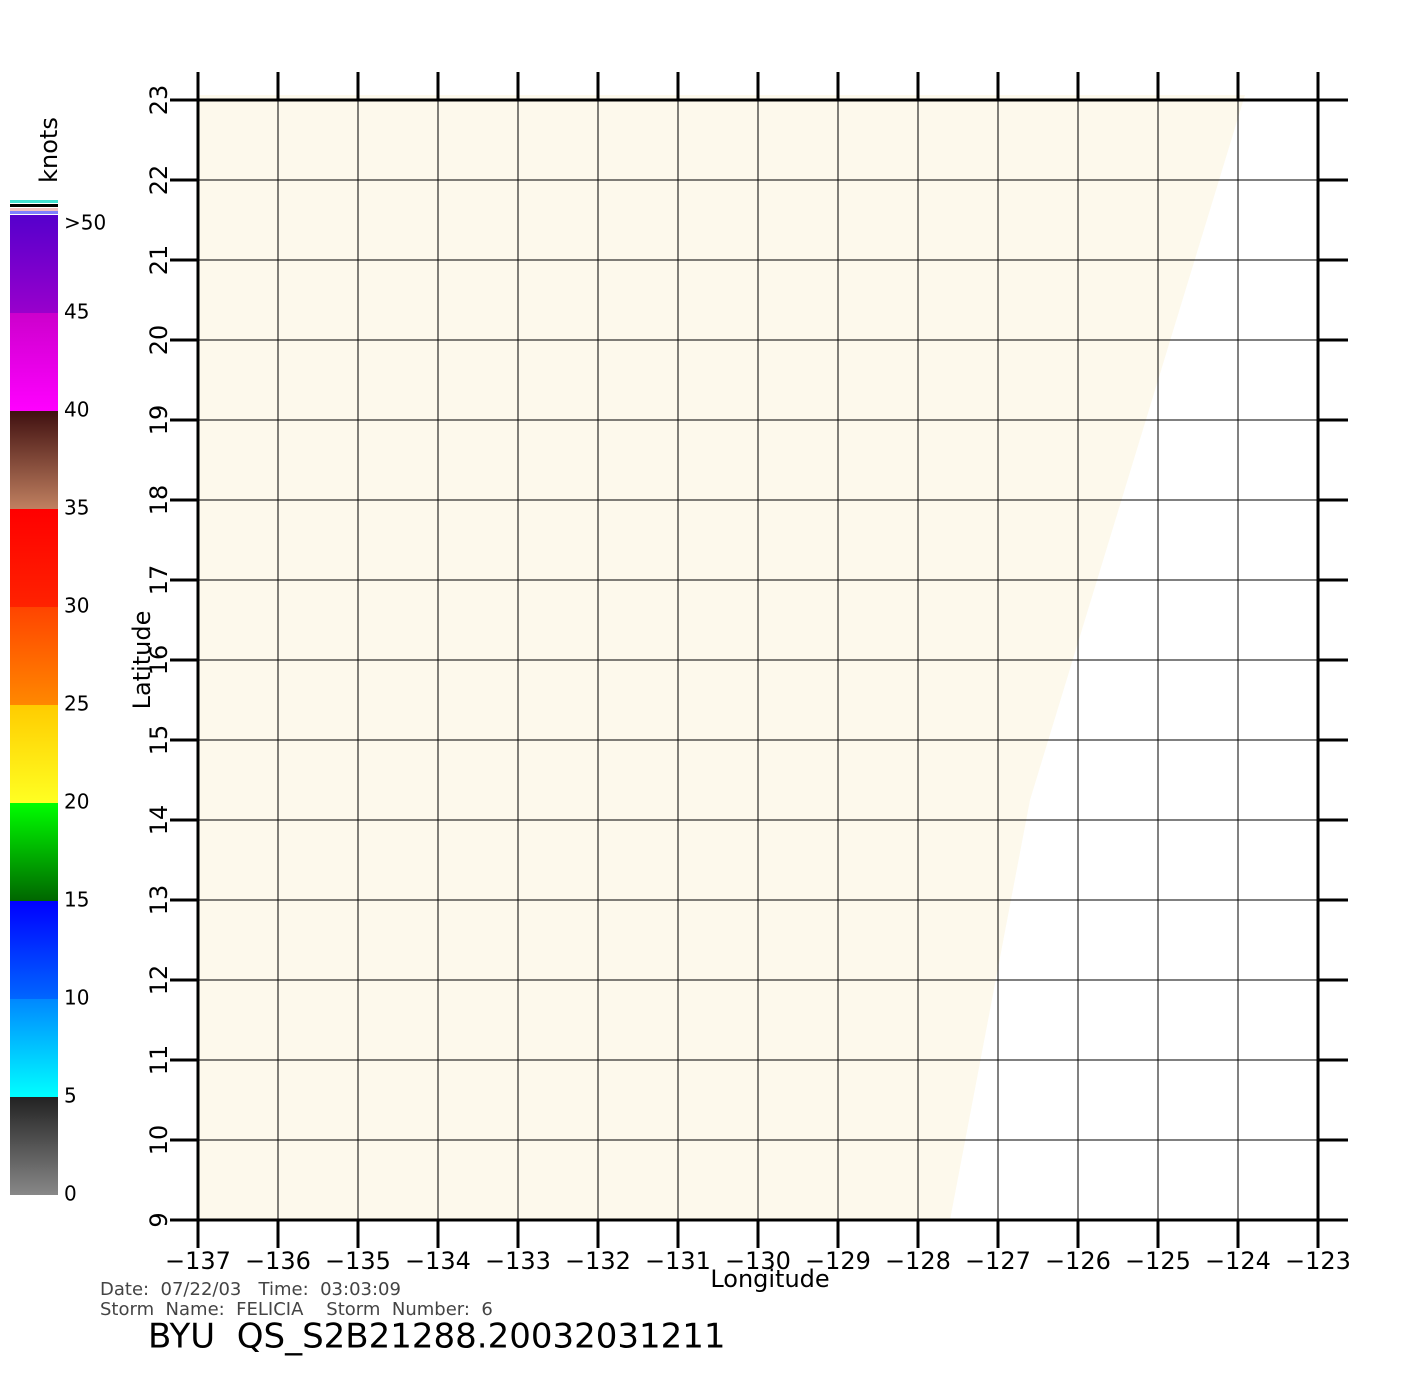 The height and width of the screenshot is (1400, 1420). Describe the element at coordinates (159, 500) in the screenshot. I see `y-tick-label: 18` at that location.